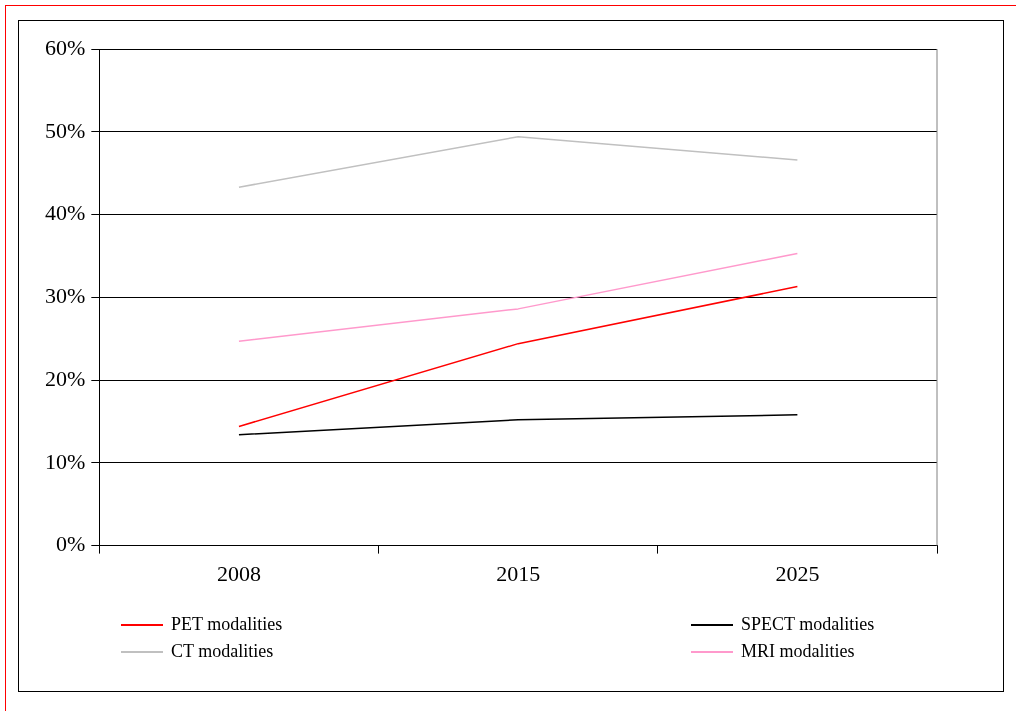 This screenshot has width=1018, height=715. I want to click on y-tick-label: 60%, so click(65, 47).